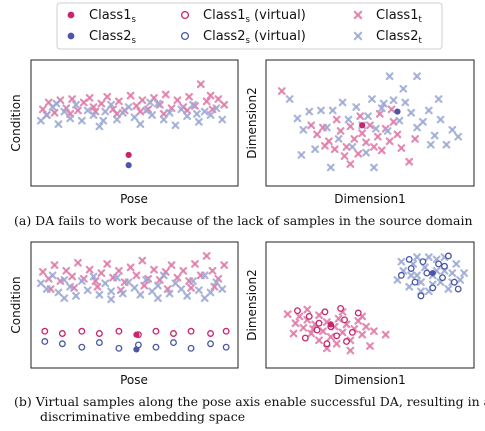 This screenshot has height=431, width=485. I want to click on legend-marker-c1s, so click(71, 15).